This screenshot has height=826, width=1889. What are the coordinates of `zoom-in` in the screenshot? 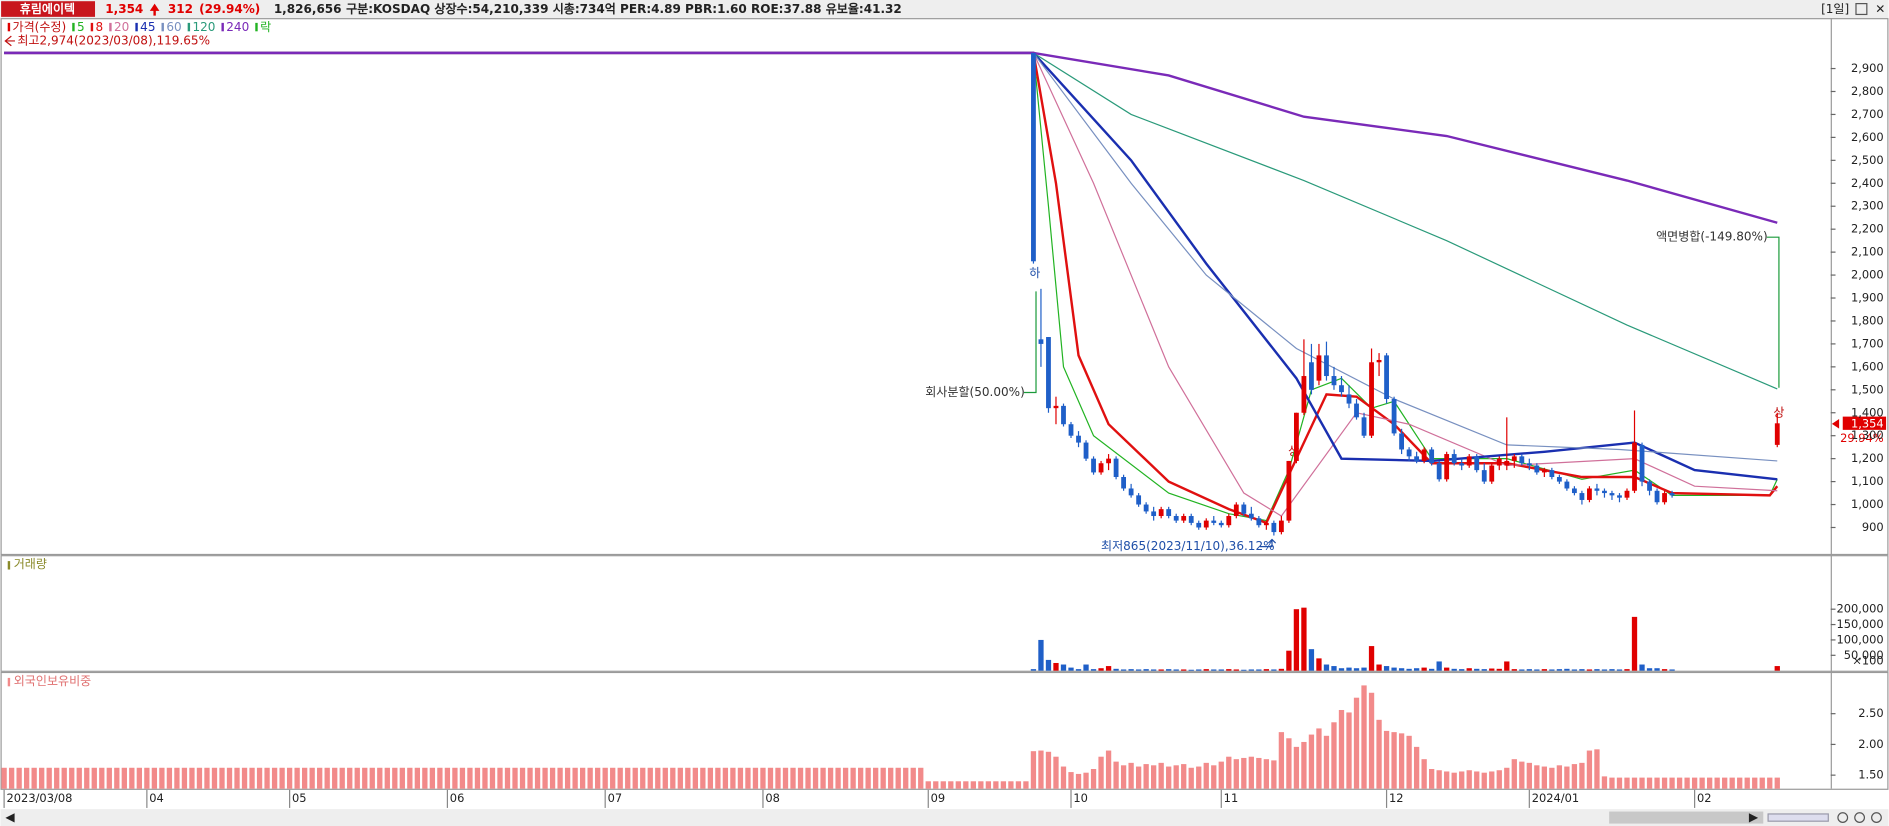 It's located at (1860, 817).